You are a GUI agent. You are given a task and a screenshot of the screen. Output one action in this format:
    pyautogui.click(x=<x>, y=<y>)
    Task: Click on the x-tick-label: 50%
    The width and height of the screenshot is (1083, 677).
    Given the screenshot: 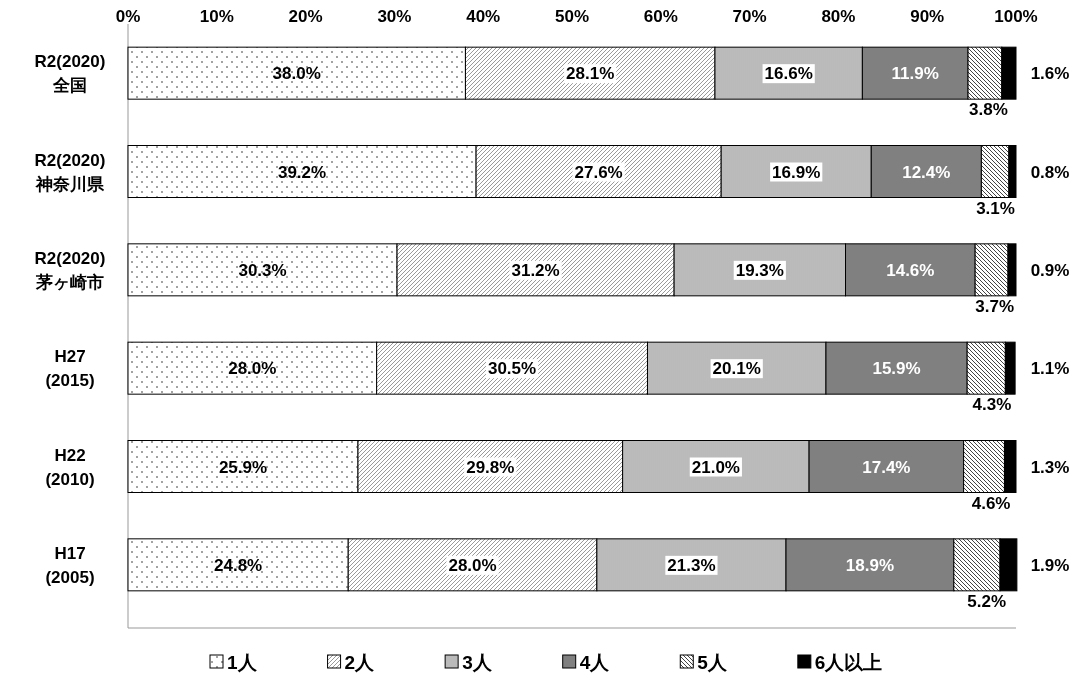 What is the action you would take?
    pyautogui.click(x=572, y=16)
    